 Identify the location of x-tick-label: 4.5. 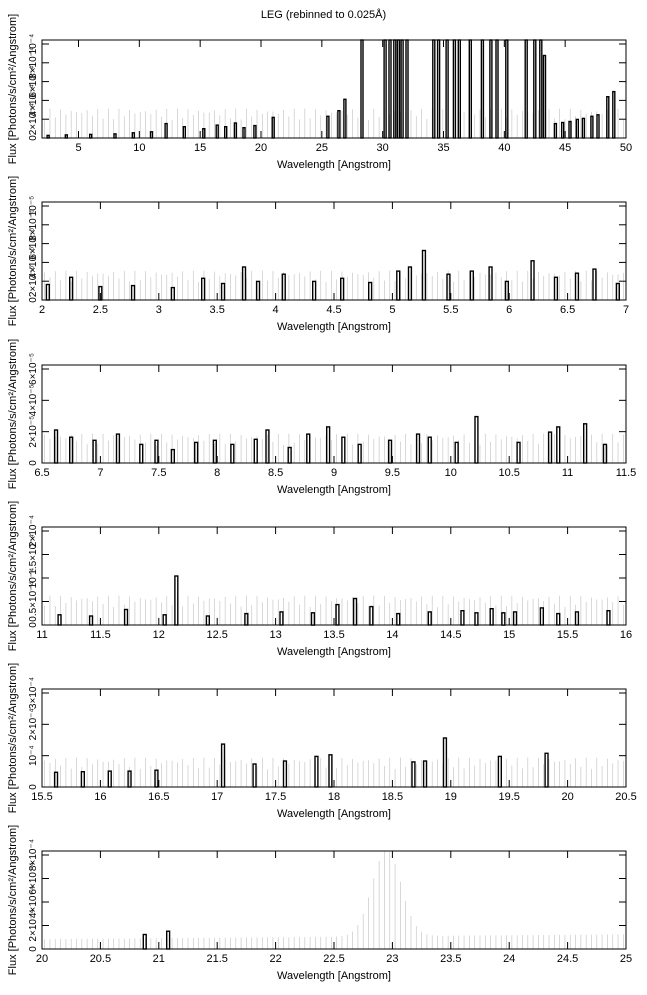
(333, 310).